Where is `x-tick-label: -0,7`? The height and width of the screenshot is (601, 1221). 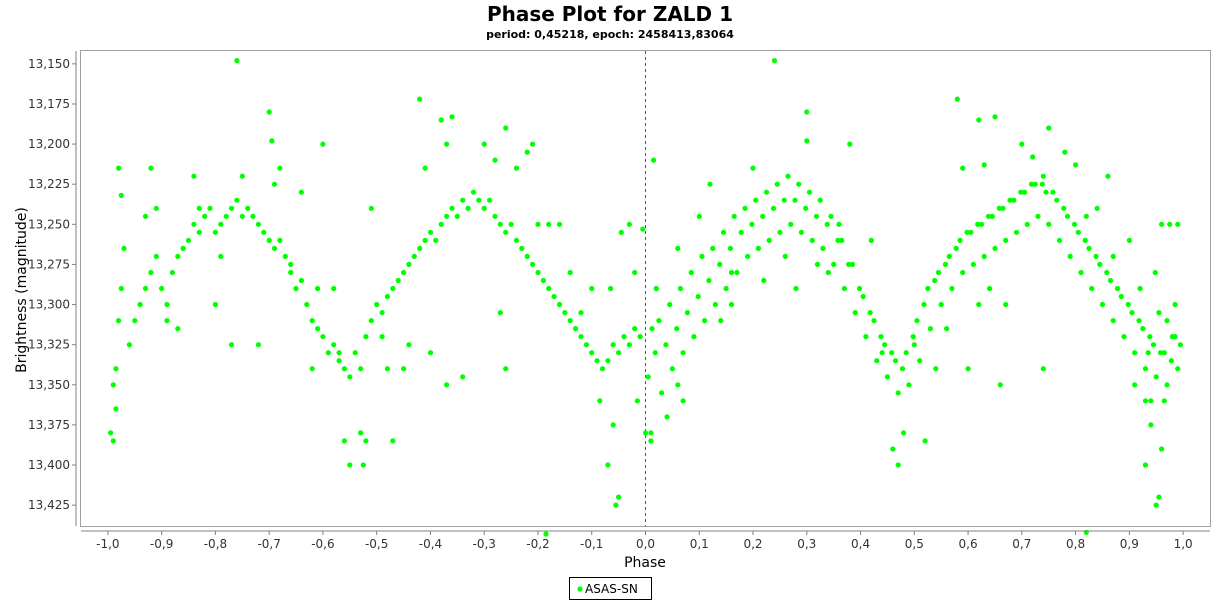 x-tick-label: -0,7 is located at coordinates (268, 544).